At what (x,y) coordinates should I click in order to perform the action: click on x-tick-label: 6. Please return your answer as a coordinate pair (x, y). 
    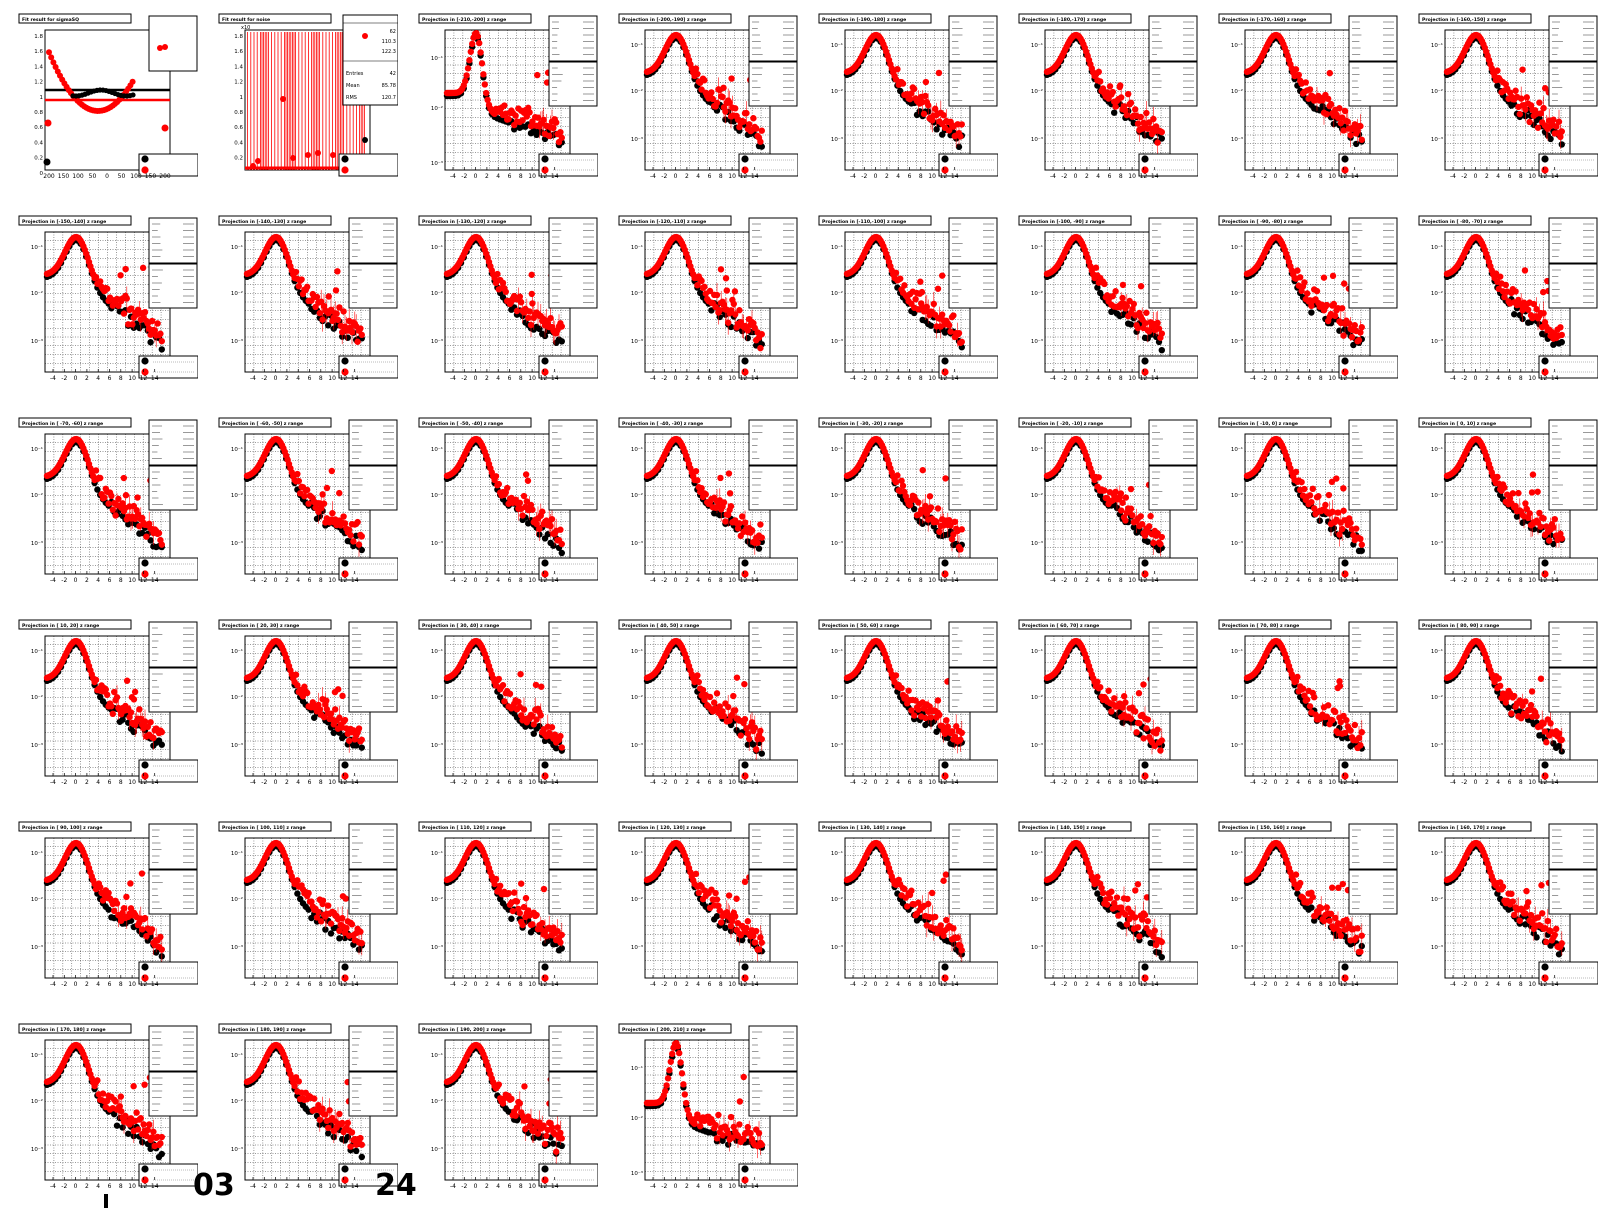
    Looking at the image, I should click on (1110, 378).